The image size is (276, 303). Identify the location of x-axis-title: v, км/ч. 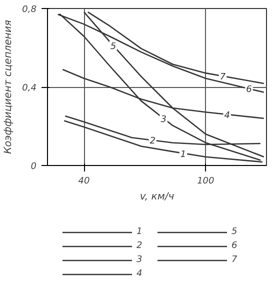
(157, 197).